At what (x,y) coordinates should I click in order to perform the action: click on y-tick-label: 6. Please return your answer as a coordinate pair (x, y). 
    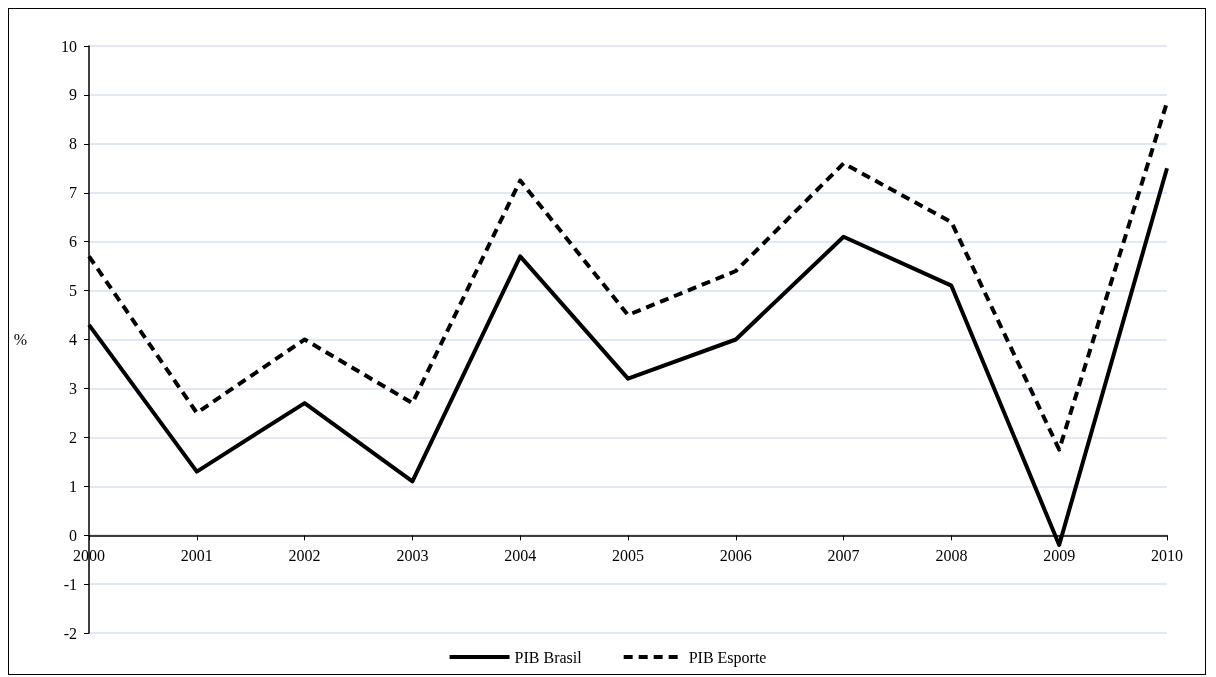
    Looking at the image, I should click on (73, 242).